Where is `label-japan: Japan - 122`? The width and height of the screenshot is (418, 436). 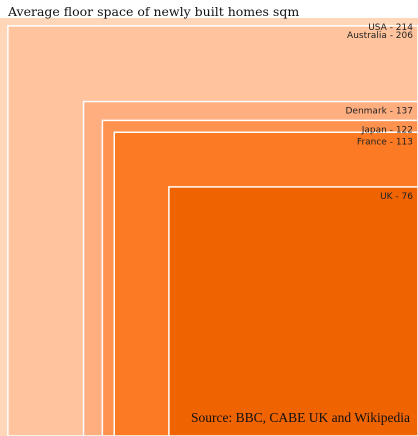
label-japan: Japan - 122 is located at coordinates (387, 130).